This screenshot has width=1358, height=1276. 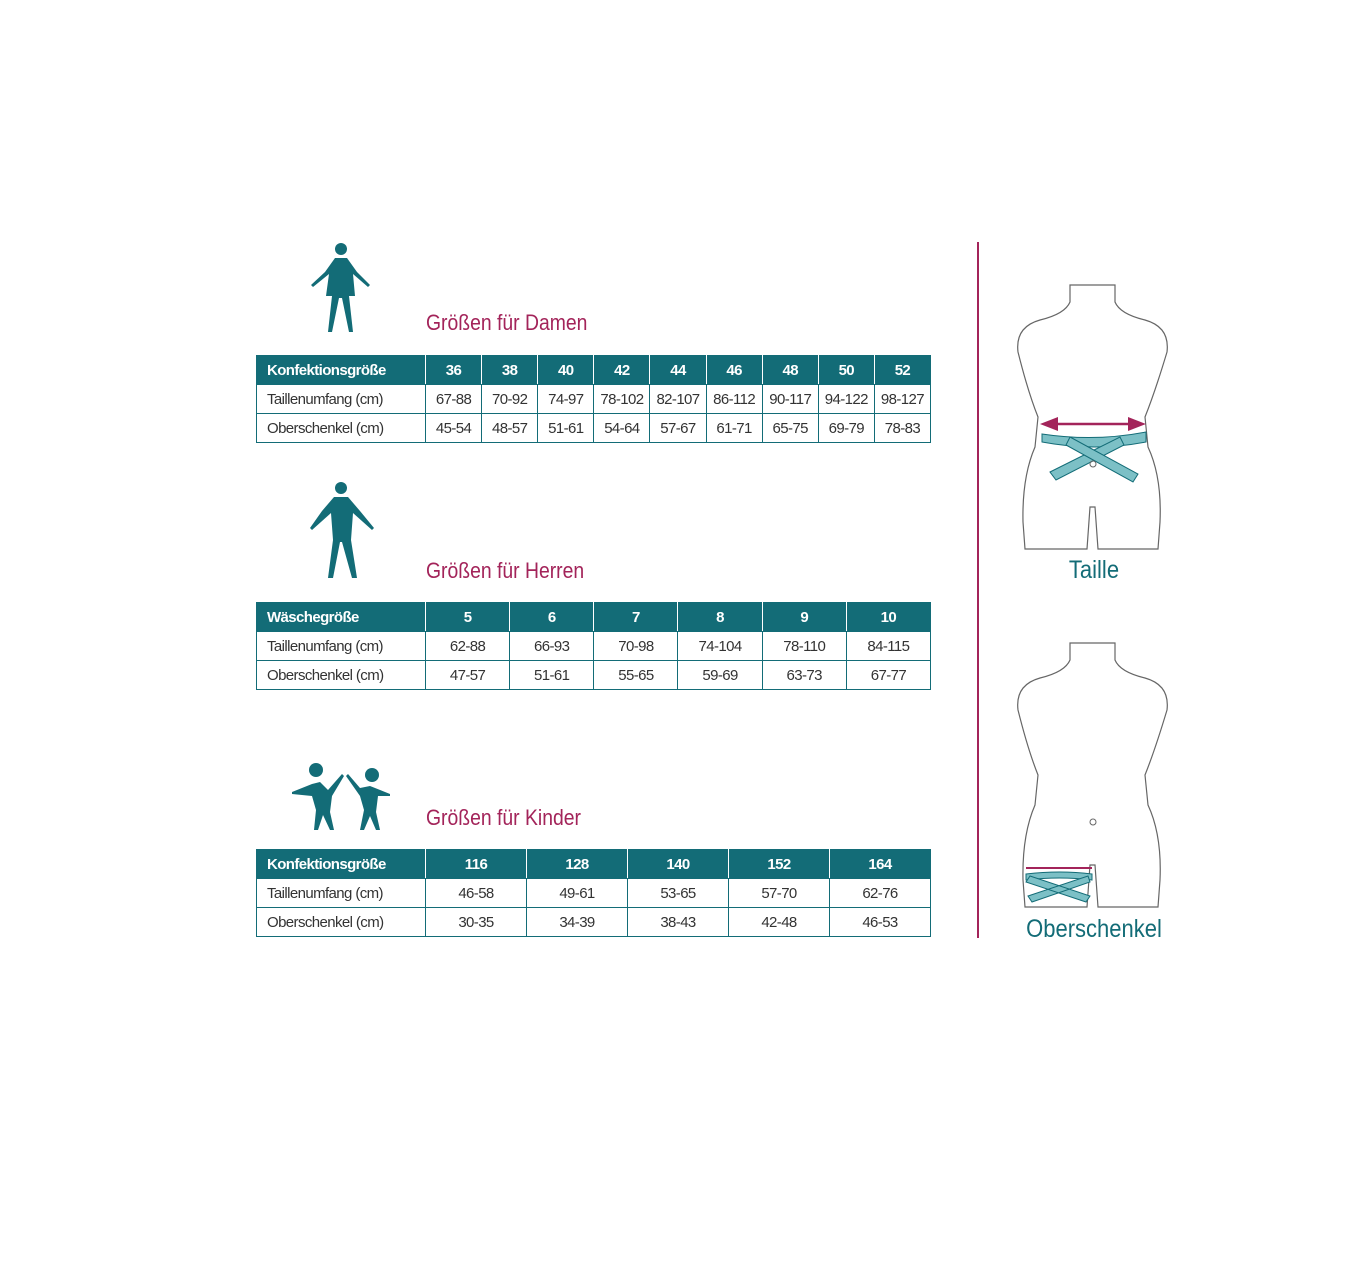 I want to click on size-header-cell: 6, so click(x=552, y=617).